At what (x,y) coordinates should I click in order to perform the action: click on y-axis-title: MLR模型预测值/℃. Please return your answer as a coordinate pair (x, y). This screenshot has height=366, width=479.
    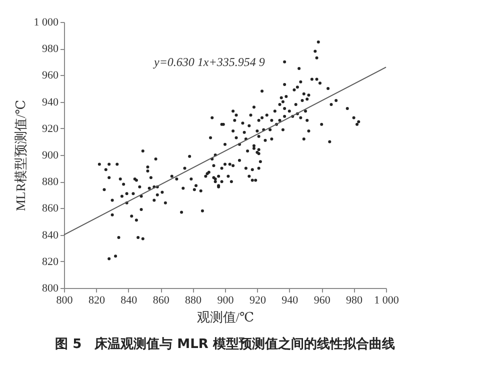
    Looking at the image, I should click on (20, 156).